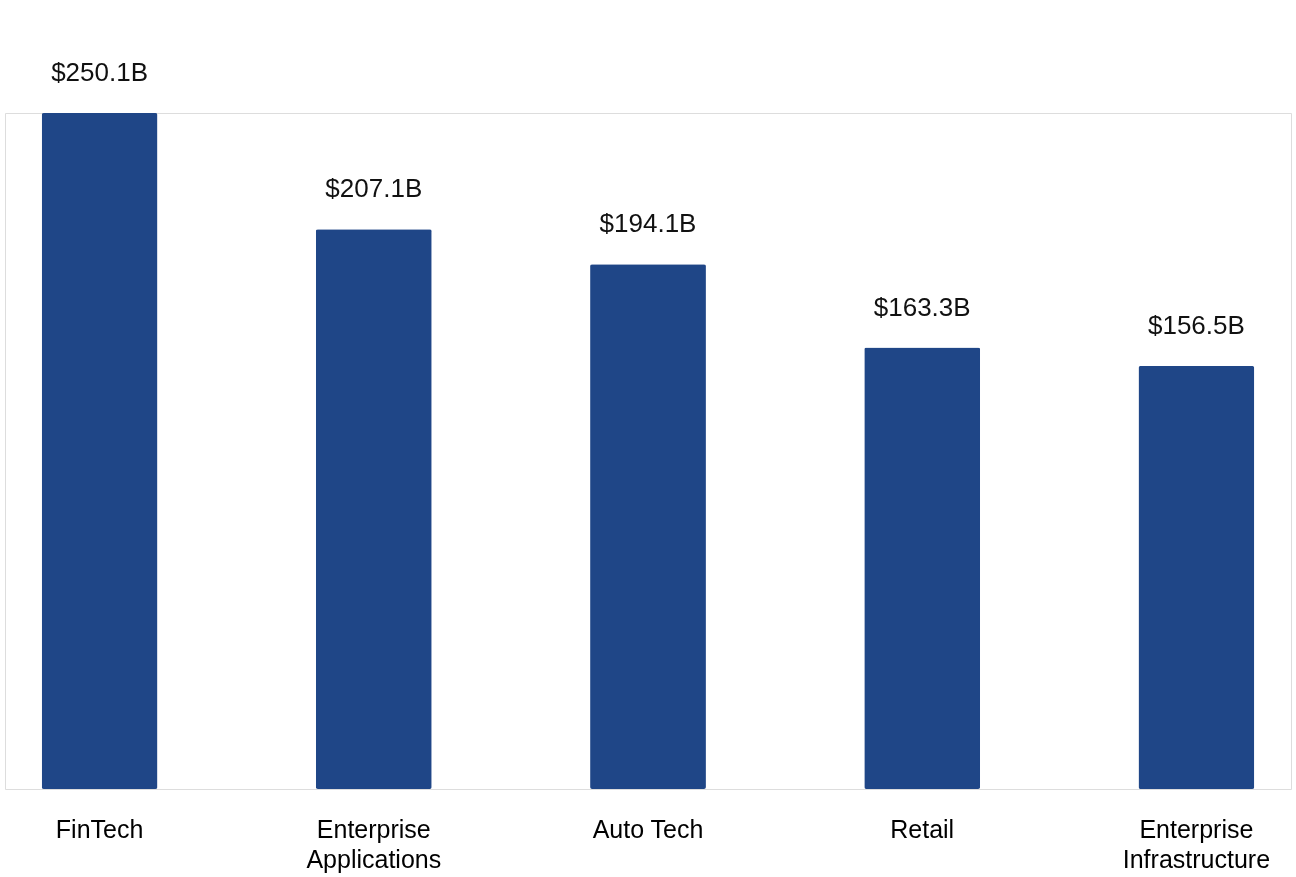  Describe the element at coordinates (922, 828) in the screenshot. I see `x-tick-label: Retail` at that location.